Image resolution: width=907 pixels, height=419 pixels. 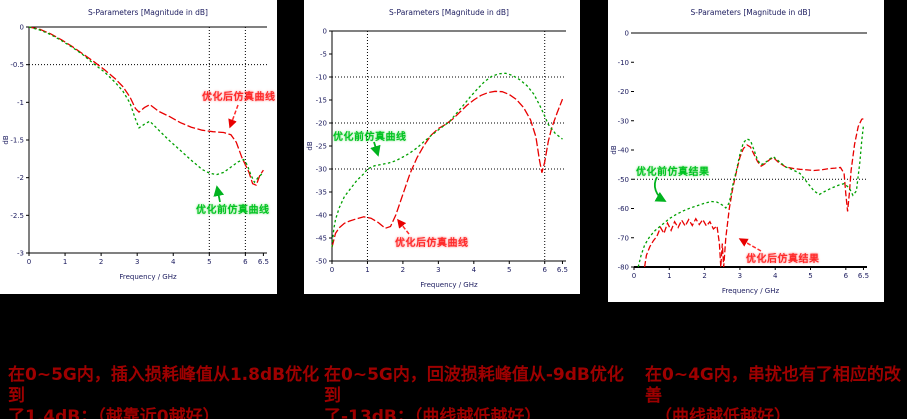 I want to click on svg-text: -35, so click(x=321, y=193).